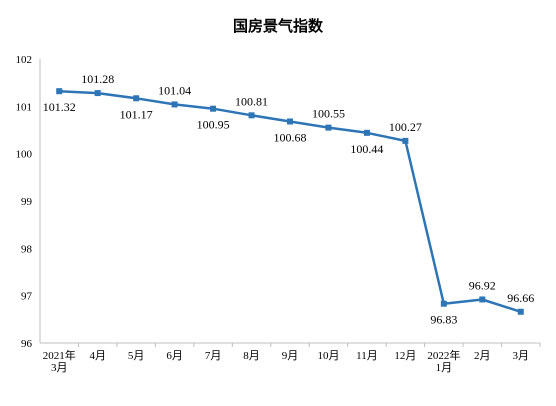 The image size is (556, 406). What do you see at coordinates (24, 155) in the screenshot?
I see `y-tick-label: 100` at bounding box center [24, 155].